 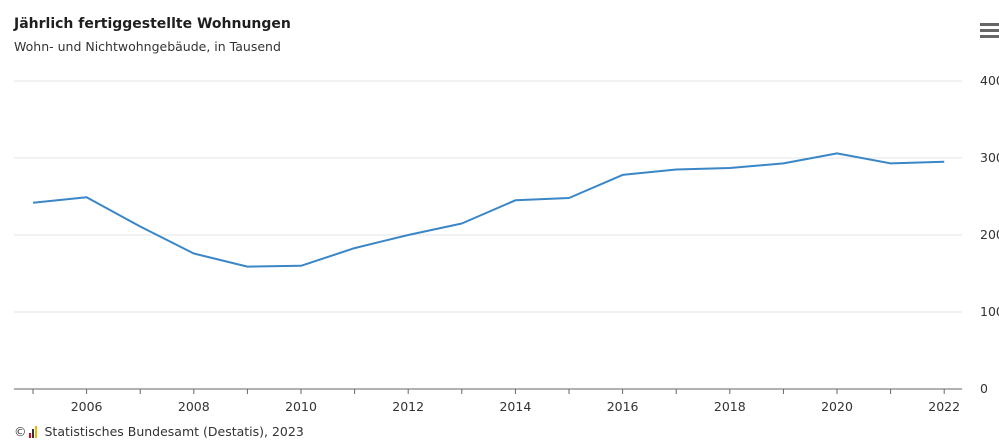 I want to click on data-point-2022, so click(x=944, y=161).